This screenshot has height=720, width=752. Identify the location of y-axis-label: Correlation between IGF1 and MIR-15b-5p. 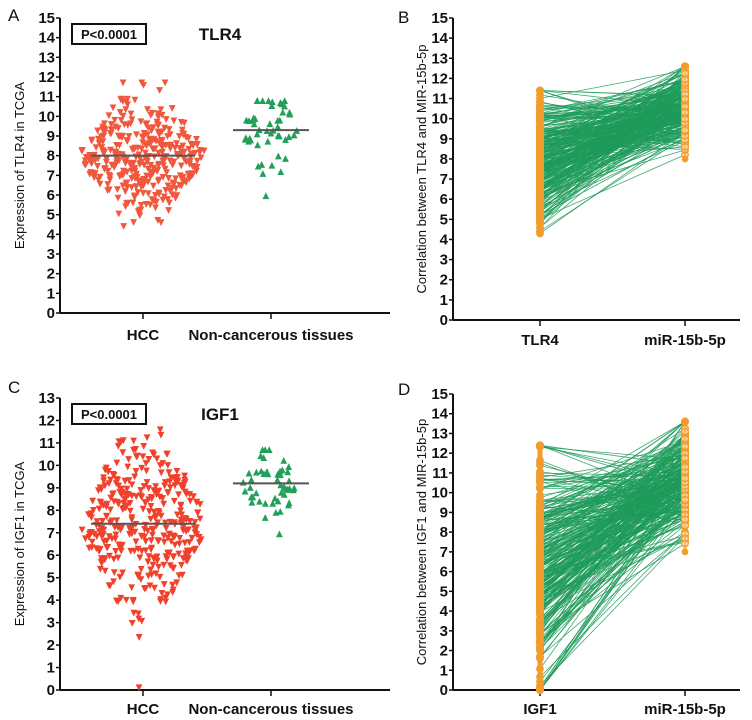
(421, 542).